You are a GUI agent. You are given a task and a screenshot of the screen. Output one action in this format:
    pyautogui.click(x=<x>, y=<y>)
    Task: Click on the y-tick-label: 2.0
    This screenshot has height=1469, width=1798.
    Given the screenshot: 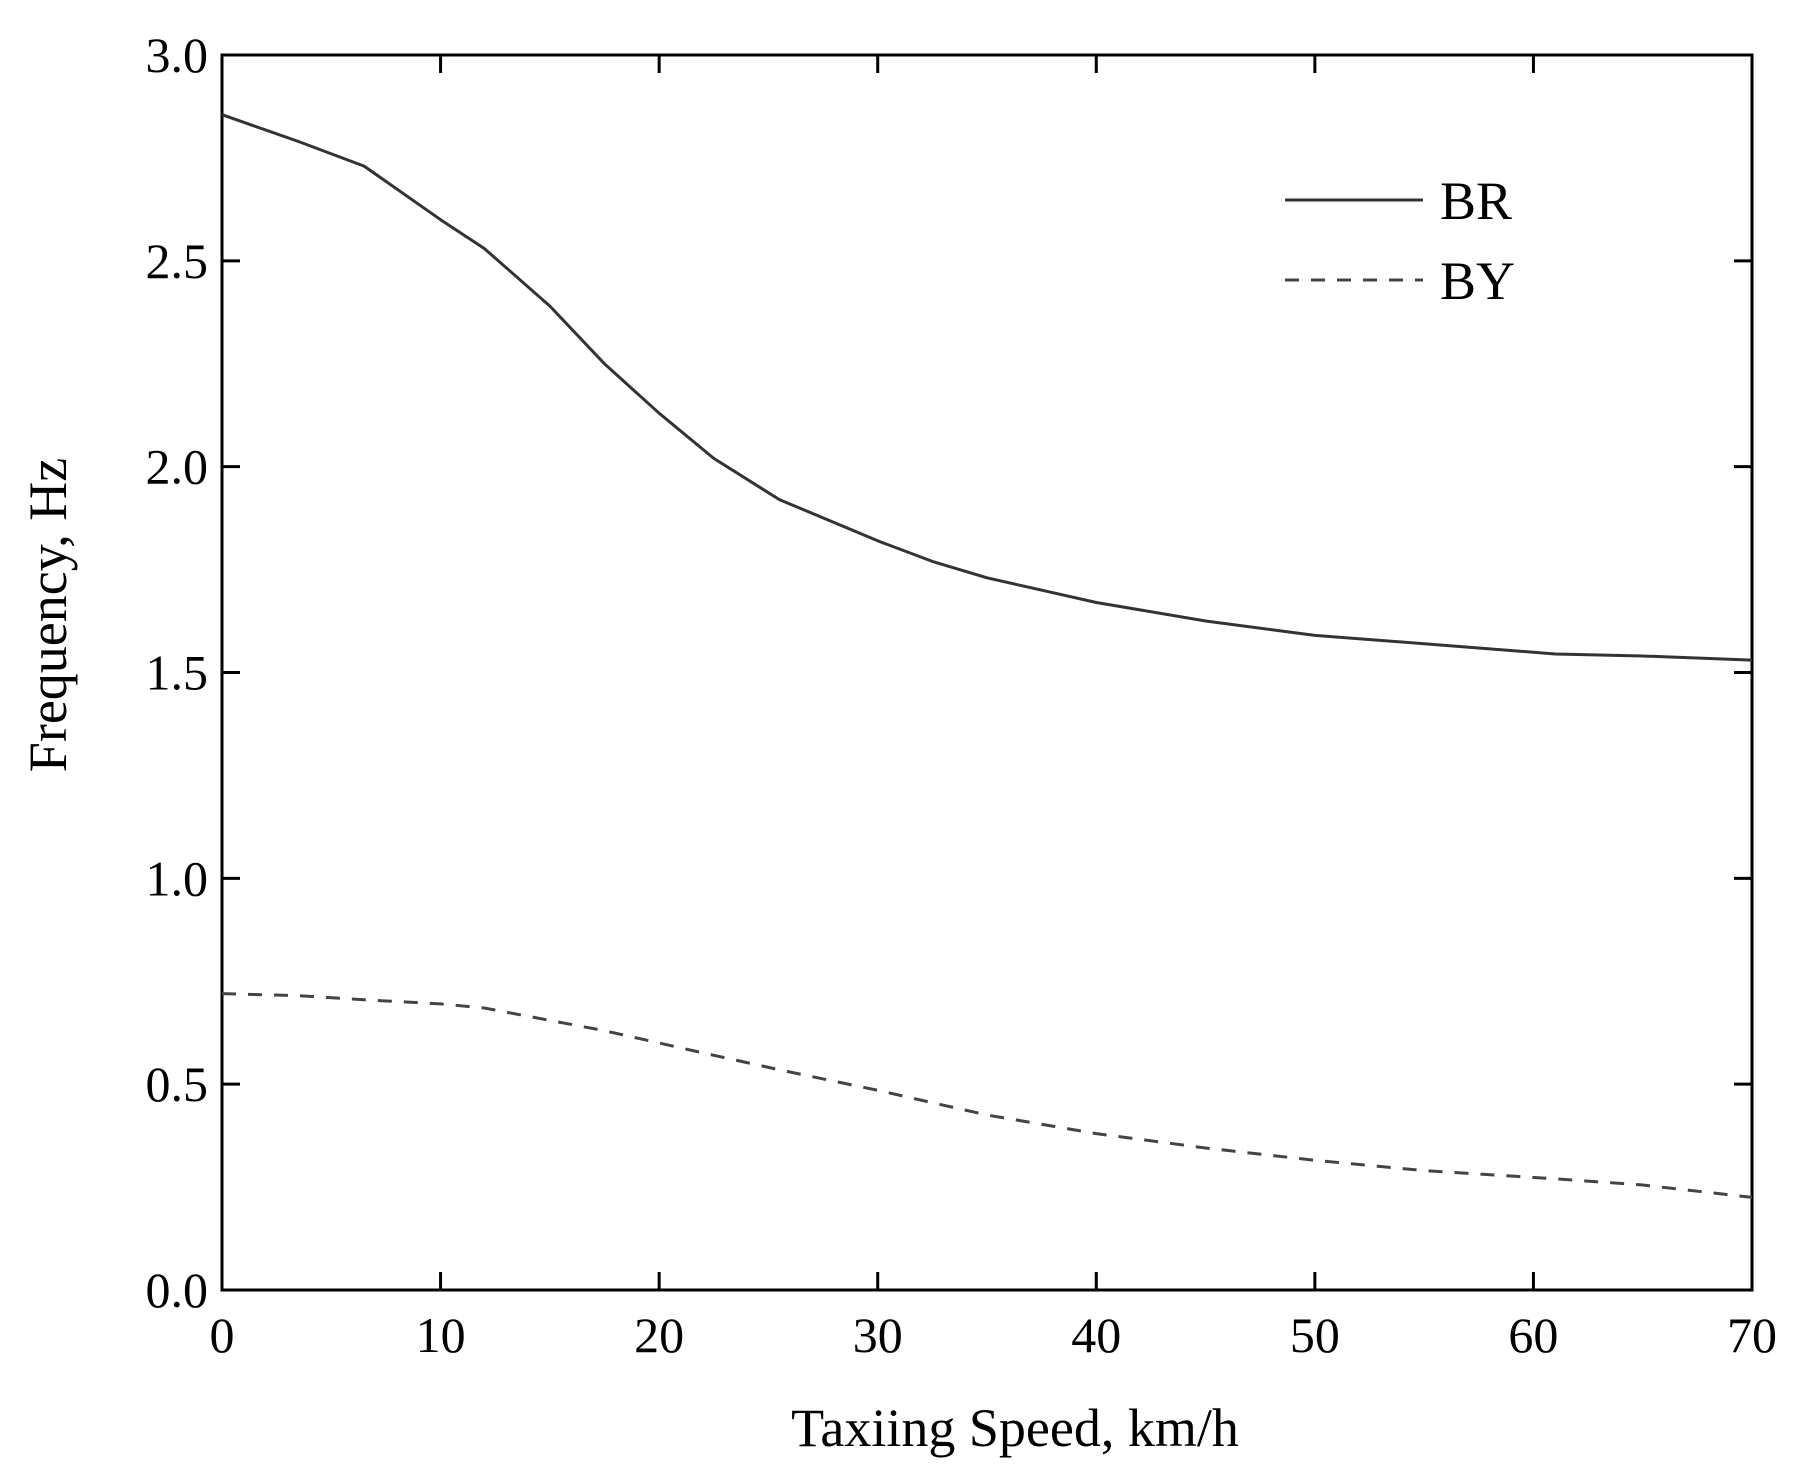 What is the action you would take?
    pyautogui.click(x=177, y=467)
    